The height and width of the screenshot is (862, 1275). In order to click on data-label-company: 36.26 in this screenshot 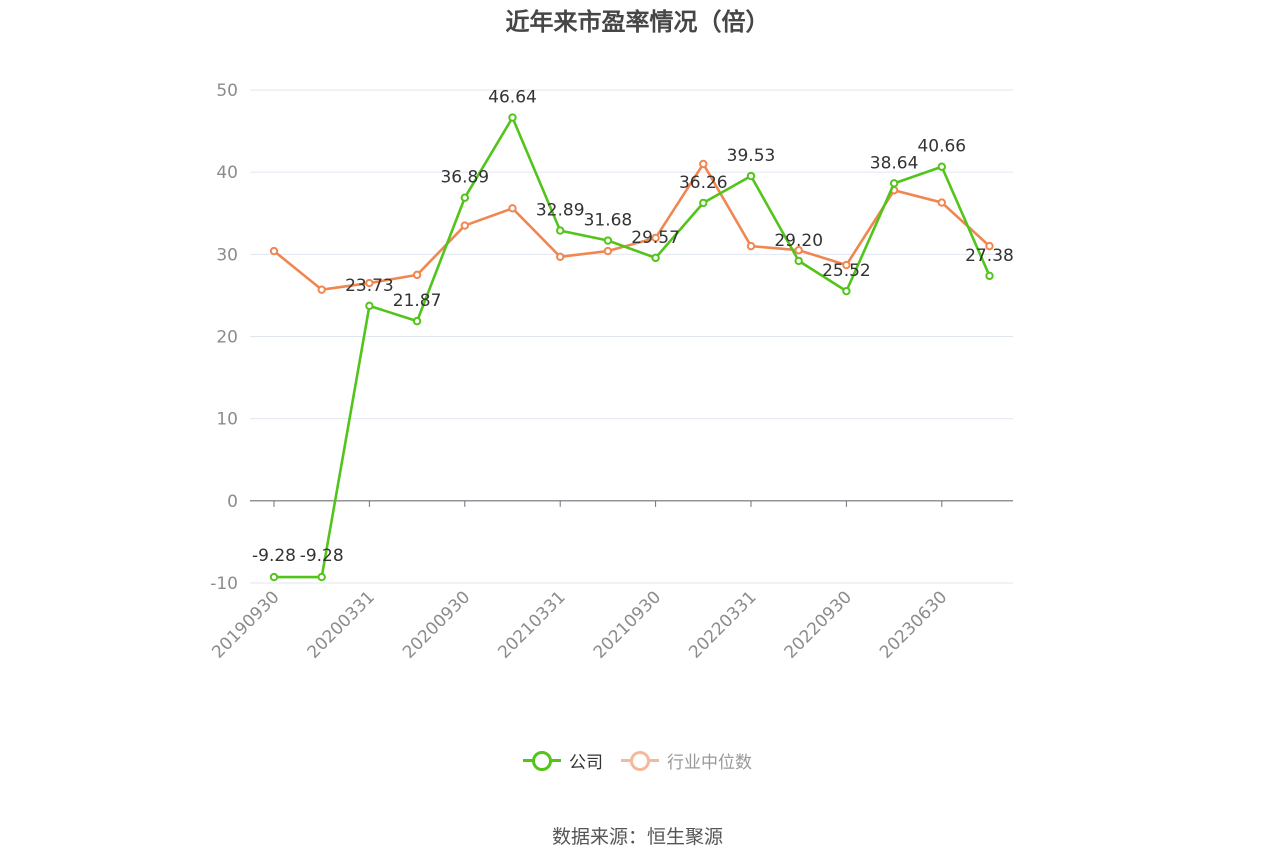, I will do `click(703, 183)`.